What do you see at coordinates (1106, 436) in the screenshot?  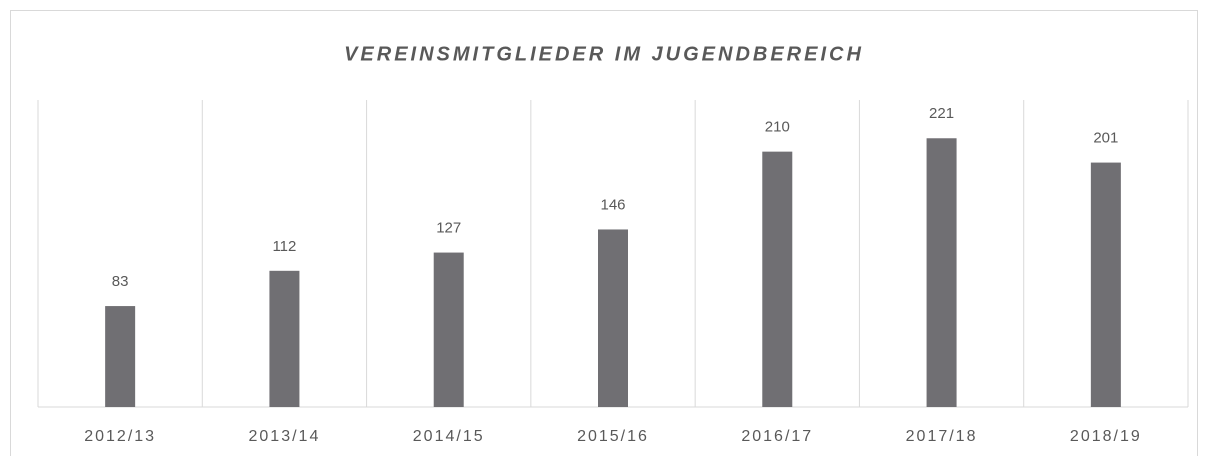 I see `x-tick-label: 2018/19` at bounding box center [1106, 436].